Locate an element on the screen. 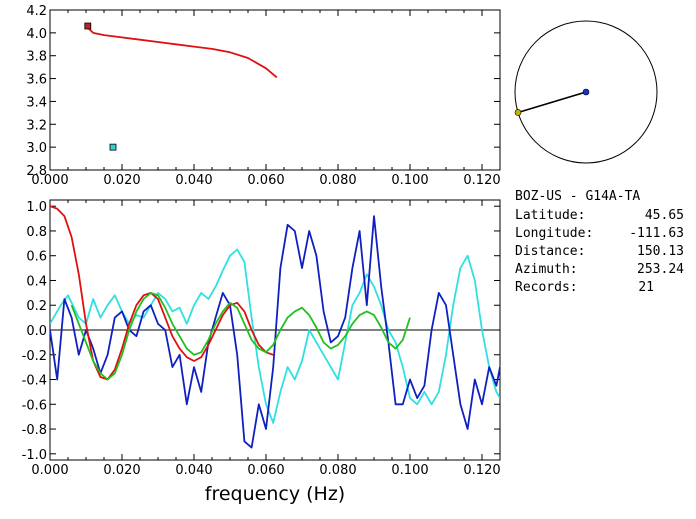 The height and width of the screenshot is (519, 696). top-plot-y-tick-label: 3.0 is located at coordinates (36, 148).